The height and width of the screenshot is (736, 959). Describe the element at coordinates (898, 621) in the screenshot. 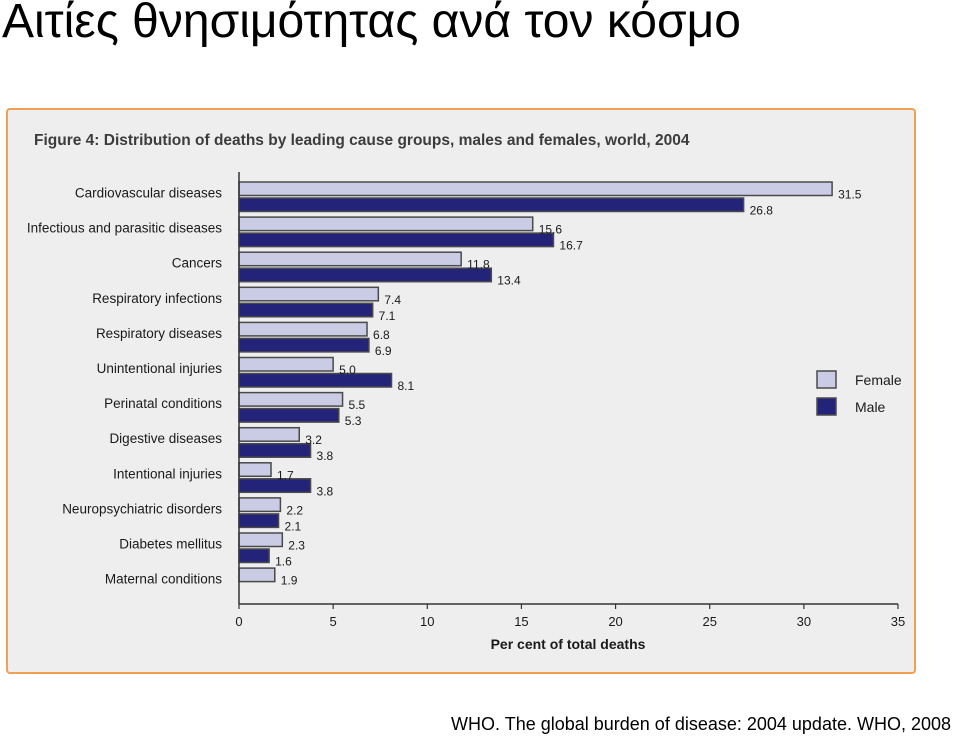

I see `x-tick-label: 35` at that location.